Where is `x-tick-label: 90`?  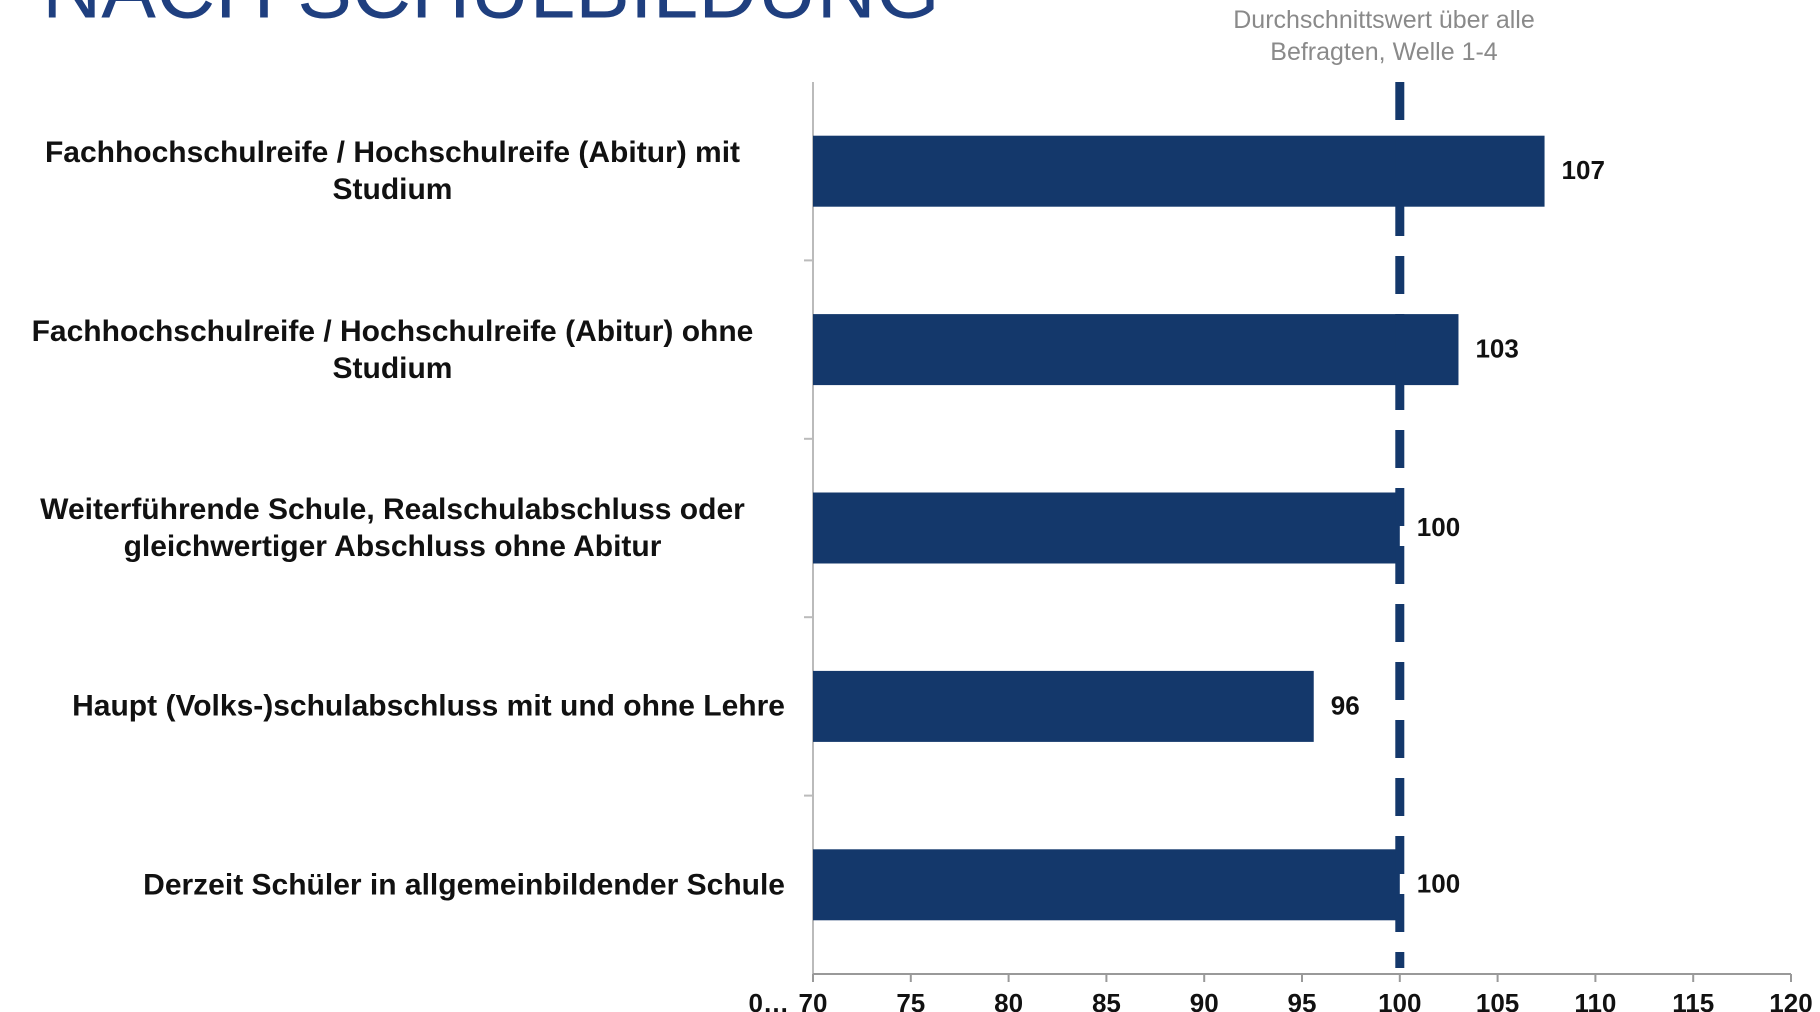
x-tick-label: 90 is located at coordinates (1204, 1000).